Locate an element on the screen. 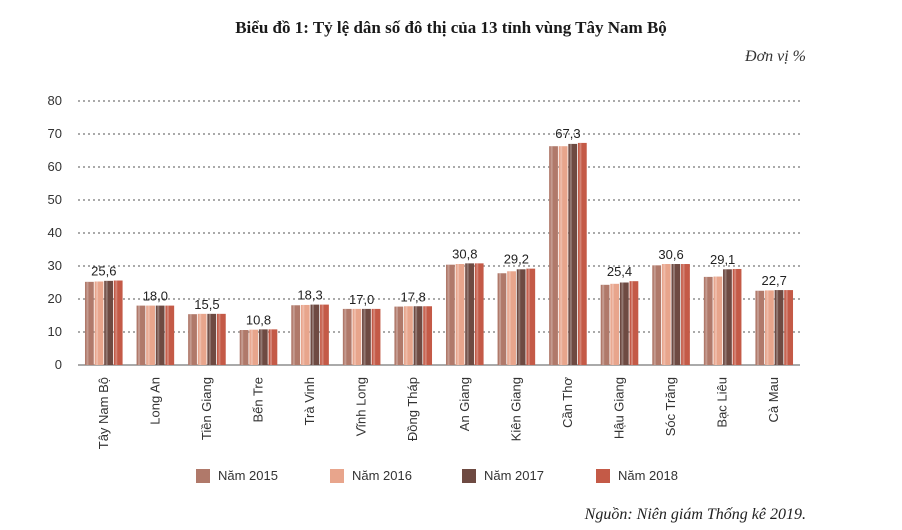 The image size is (902, 530). y-tick-label: 40 is located at coordinates (55, 232).